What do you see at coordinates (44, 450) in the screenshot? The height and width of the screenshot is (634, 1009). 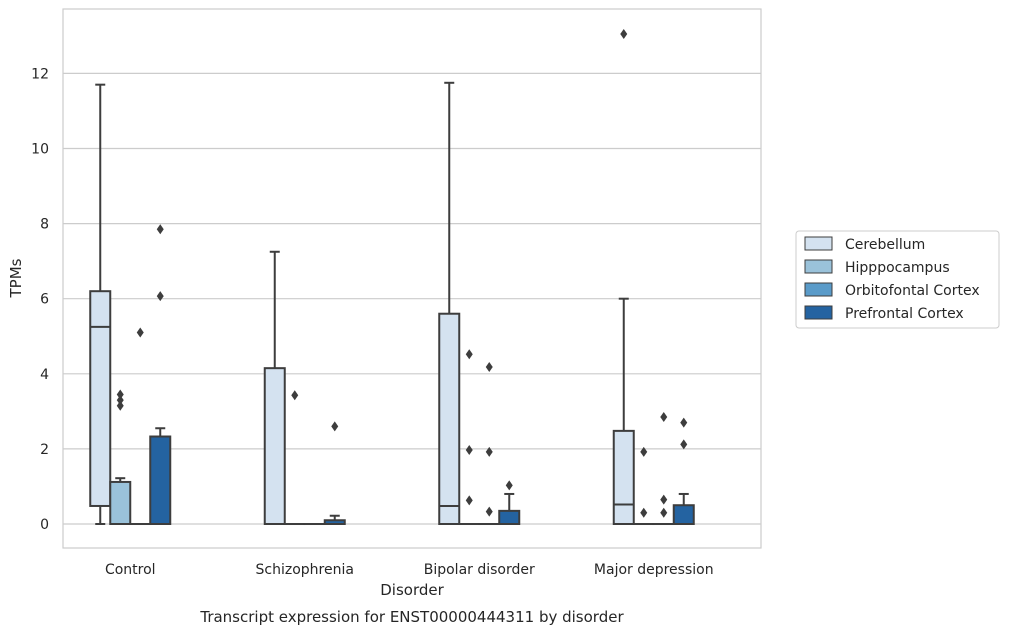 I see `y-tick-label: 2` at bounding box center [44, 450].